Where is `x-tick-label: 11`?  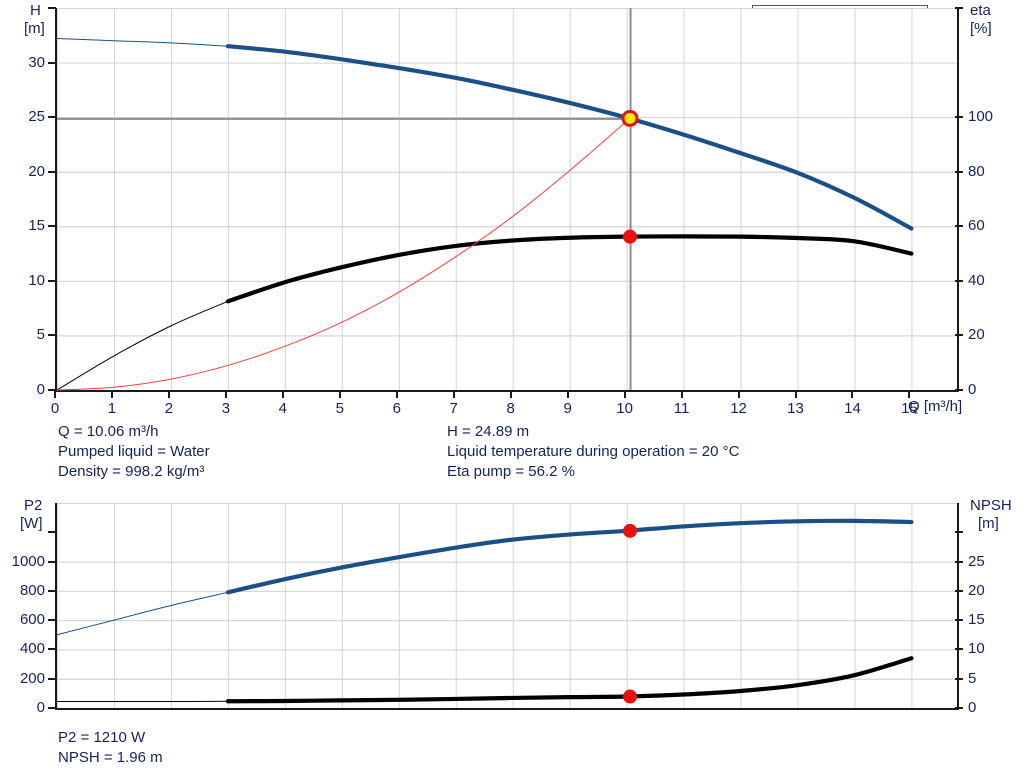 x-tick-label: 11 is located at coordinates (681, 408).